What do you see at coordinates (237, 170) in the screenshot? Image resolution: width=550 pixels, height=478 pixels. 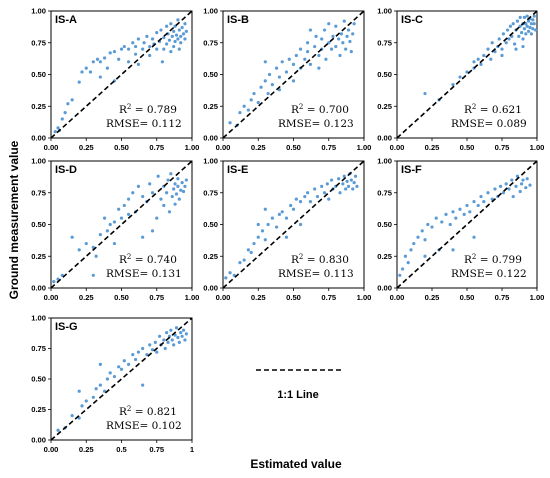 I see `panel-label: IS-E` at bounding box center [237, 170].